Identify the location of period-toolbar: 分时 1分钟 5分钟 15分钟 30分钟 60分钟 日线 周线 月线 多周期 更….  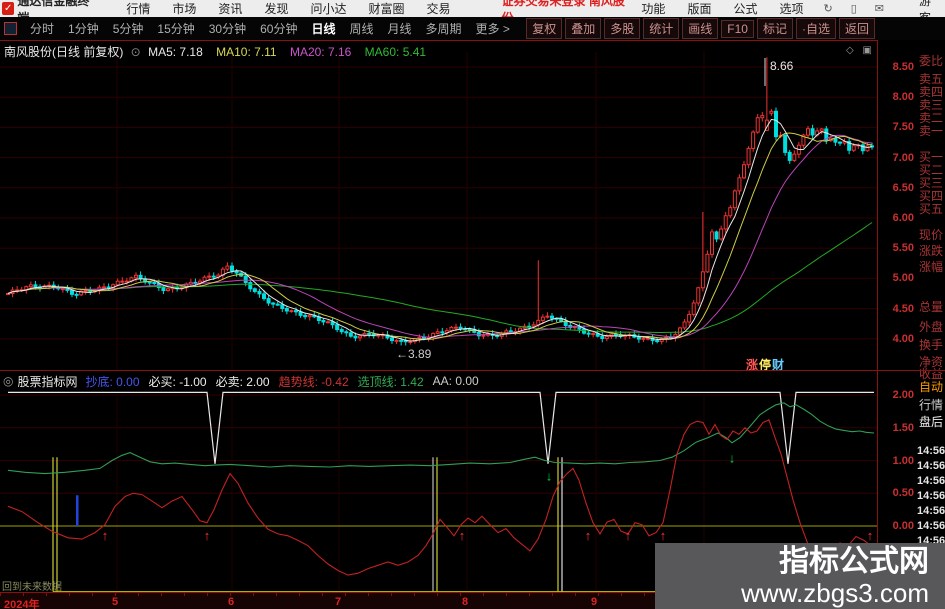
(472, 29).